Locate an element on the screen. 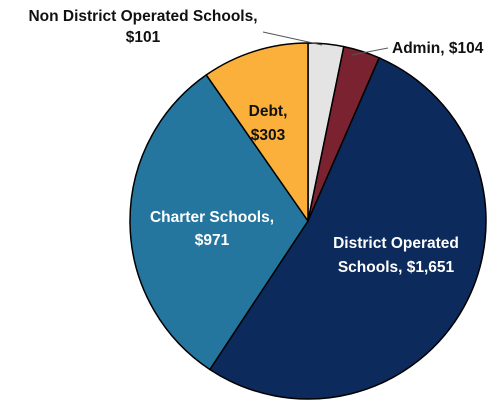 This screenshot has width=501, height=407. label-charter-value: $971 is located at coordinates (212, 240).